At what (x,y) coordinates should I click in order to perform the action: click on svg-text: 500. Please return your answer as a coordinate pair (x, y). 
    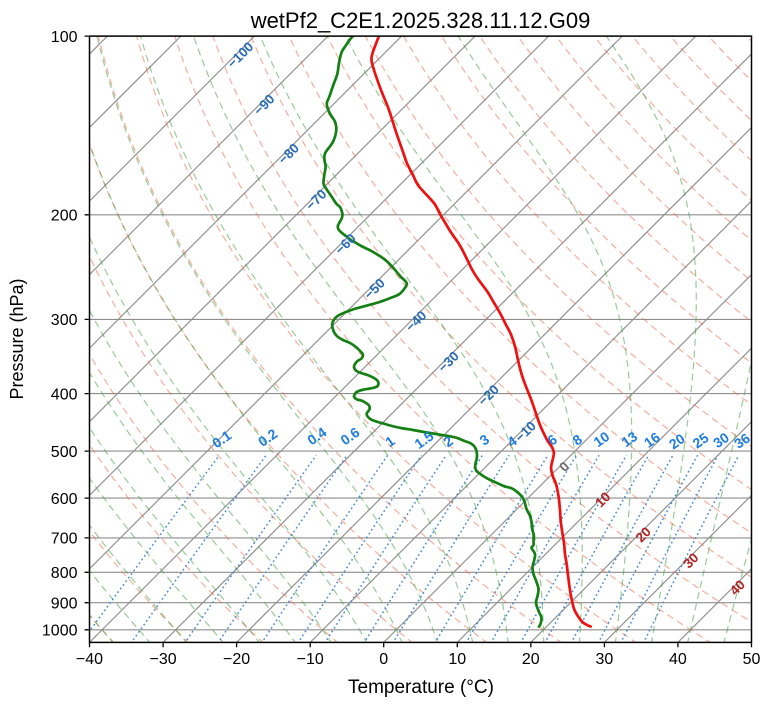
    Looking at the image, I should click on (64, 452).